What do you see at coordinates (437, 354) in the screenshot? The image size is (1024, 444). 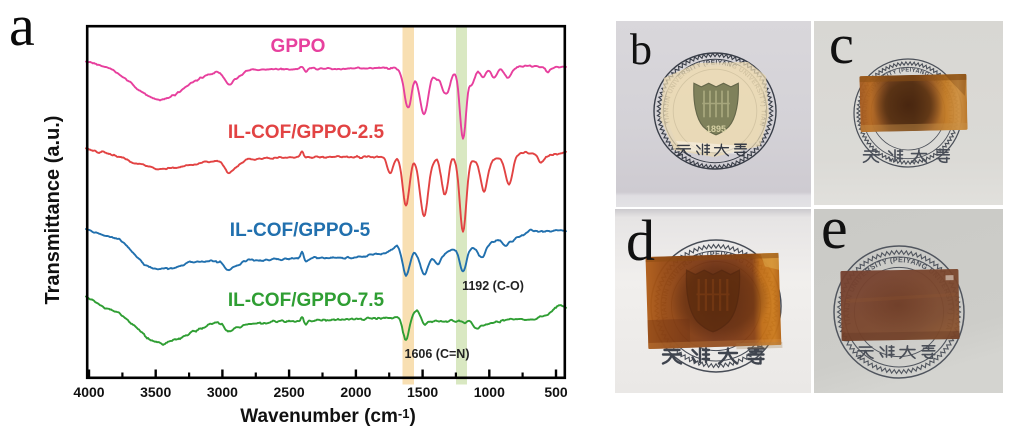 I see `svg-text: 1606 (C=N)` at bounding box center [437, 354].